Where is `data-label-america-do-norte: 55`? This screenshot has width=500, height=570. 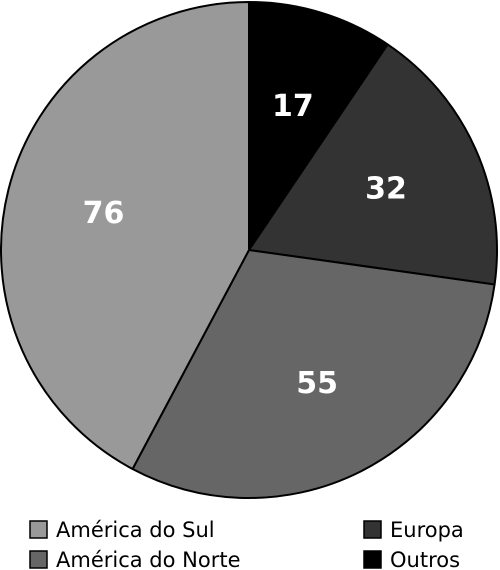
data-label-america-do-norte: 55 is located at coordinates (317, 383).